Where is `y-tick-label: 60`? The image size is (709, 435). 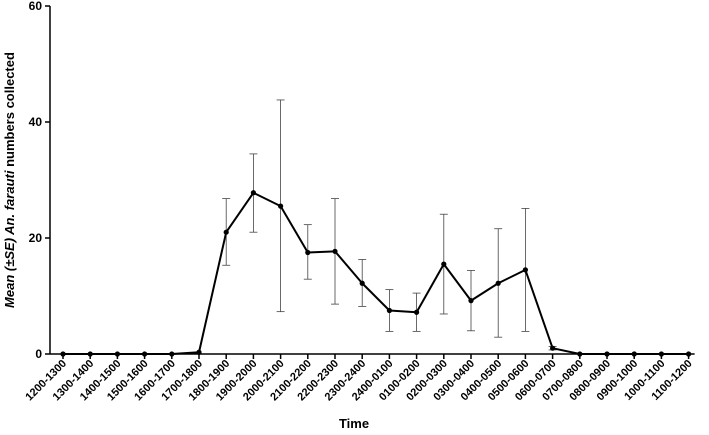 y-tick-label: 60 is located at coordinates (36, 6).